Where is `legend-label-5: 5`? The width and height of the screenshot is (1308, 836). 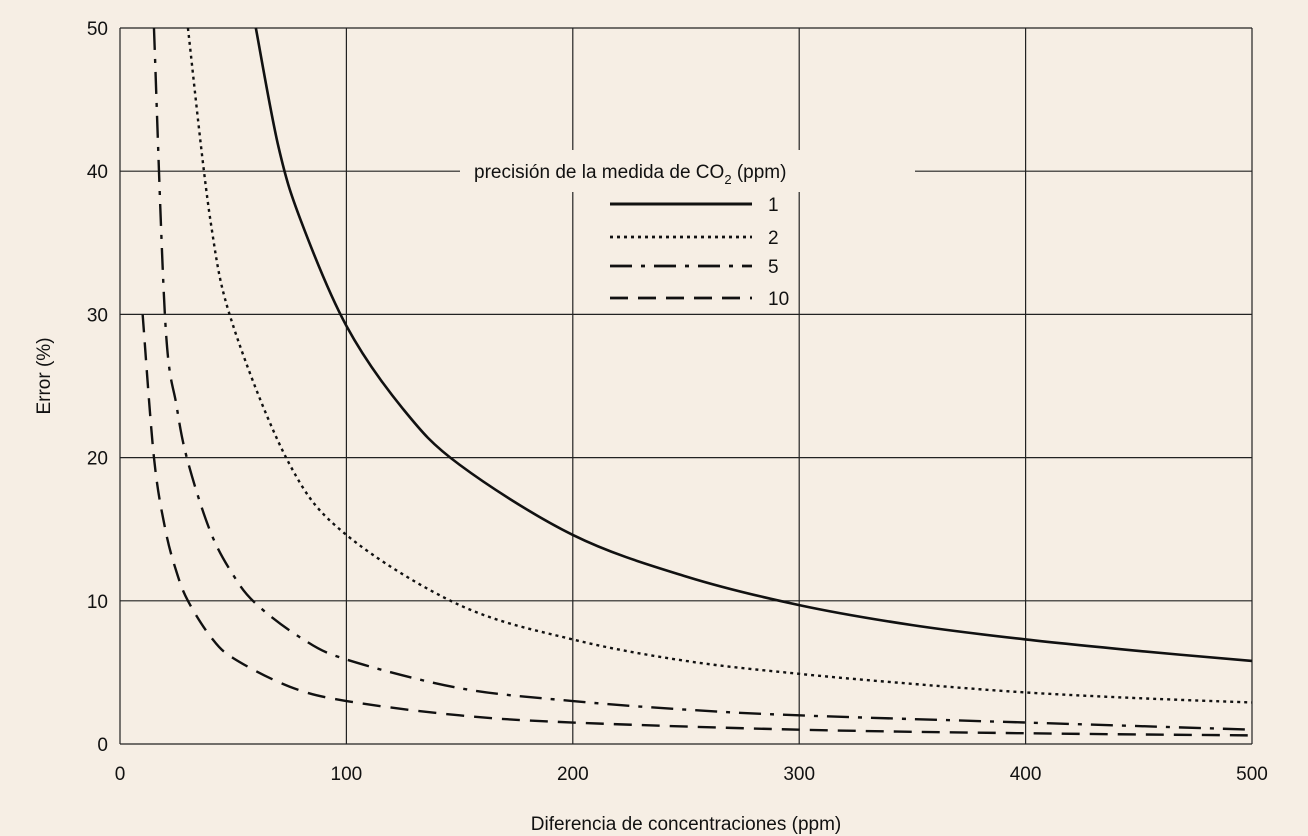
legend-label-5: 5 is located at coordinates (773, 267).